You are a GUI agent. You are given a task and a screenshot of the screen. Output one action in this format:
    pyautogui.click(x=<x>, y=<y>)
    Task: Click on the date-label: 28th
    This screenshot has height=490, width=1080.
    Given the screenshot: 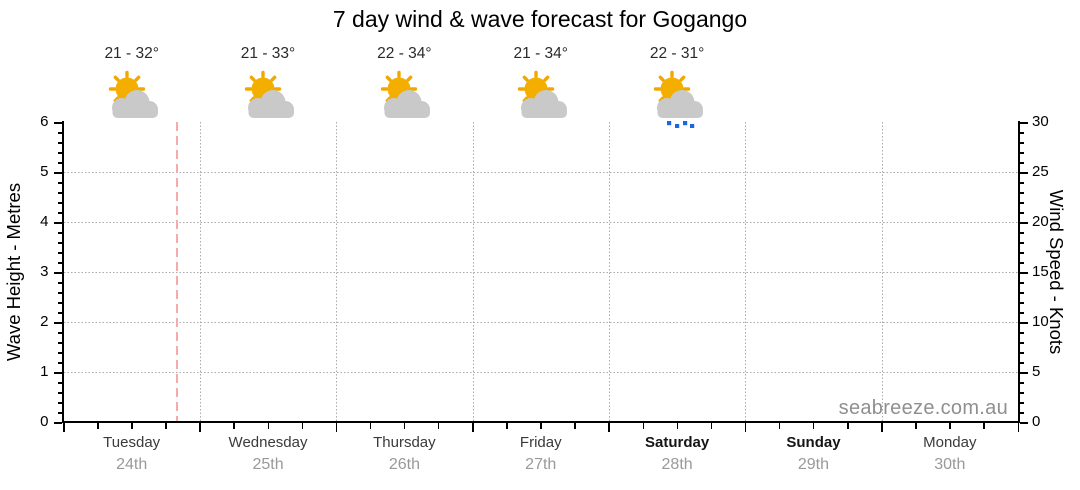 What is the action you would take?
    pyautogui.click(x=677, y=464)
    